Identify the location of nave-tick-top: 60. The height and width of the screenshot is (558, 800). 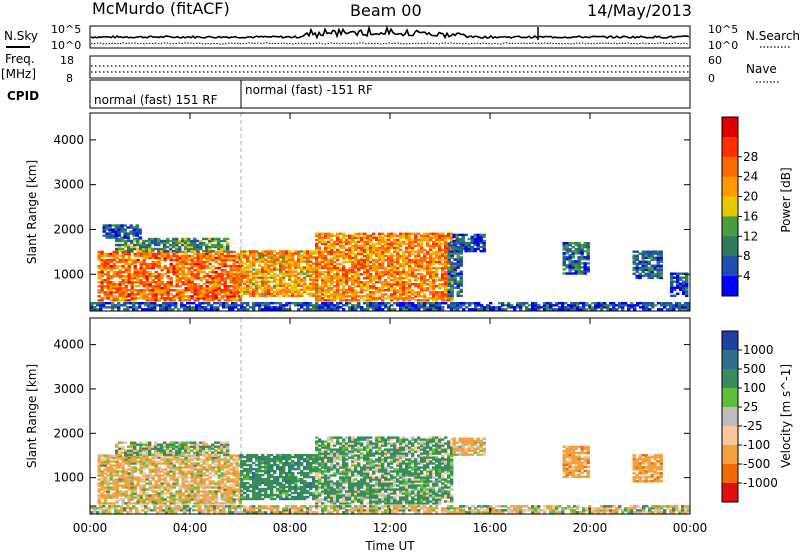
(715, 60).